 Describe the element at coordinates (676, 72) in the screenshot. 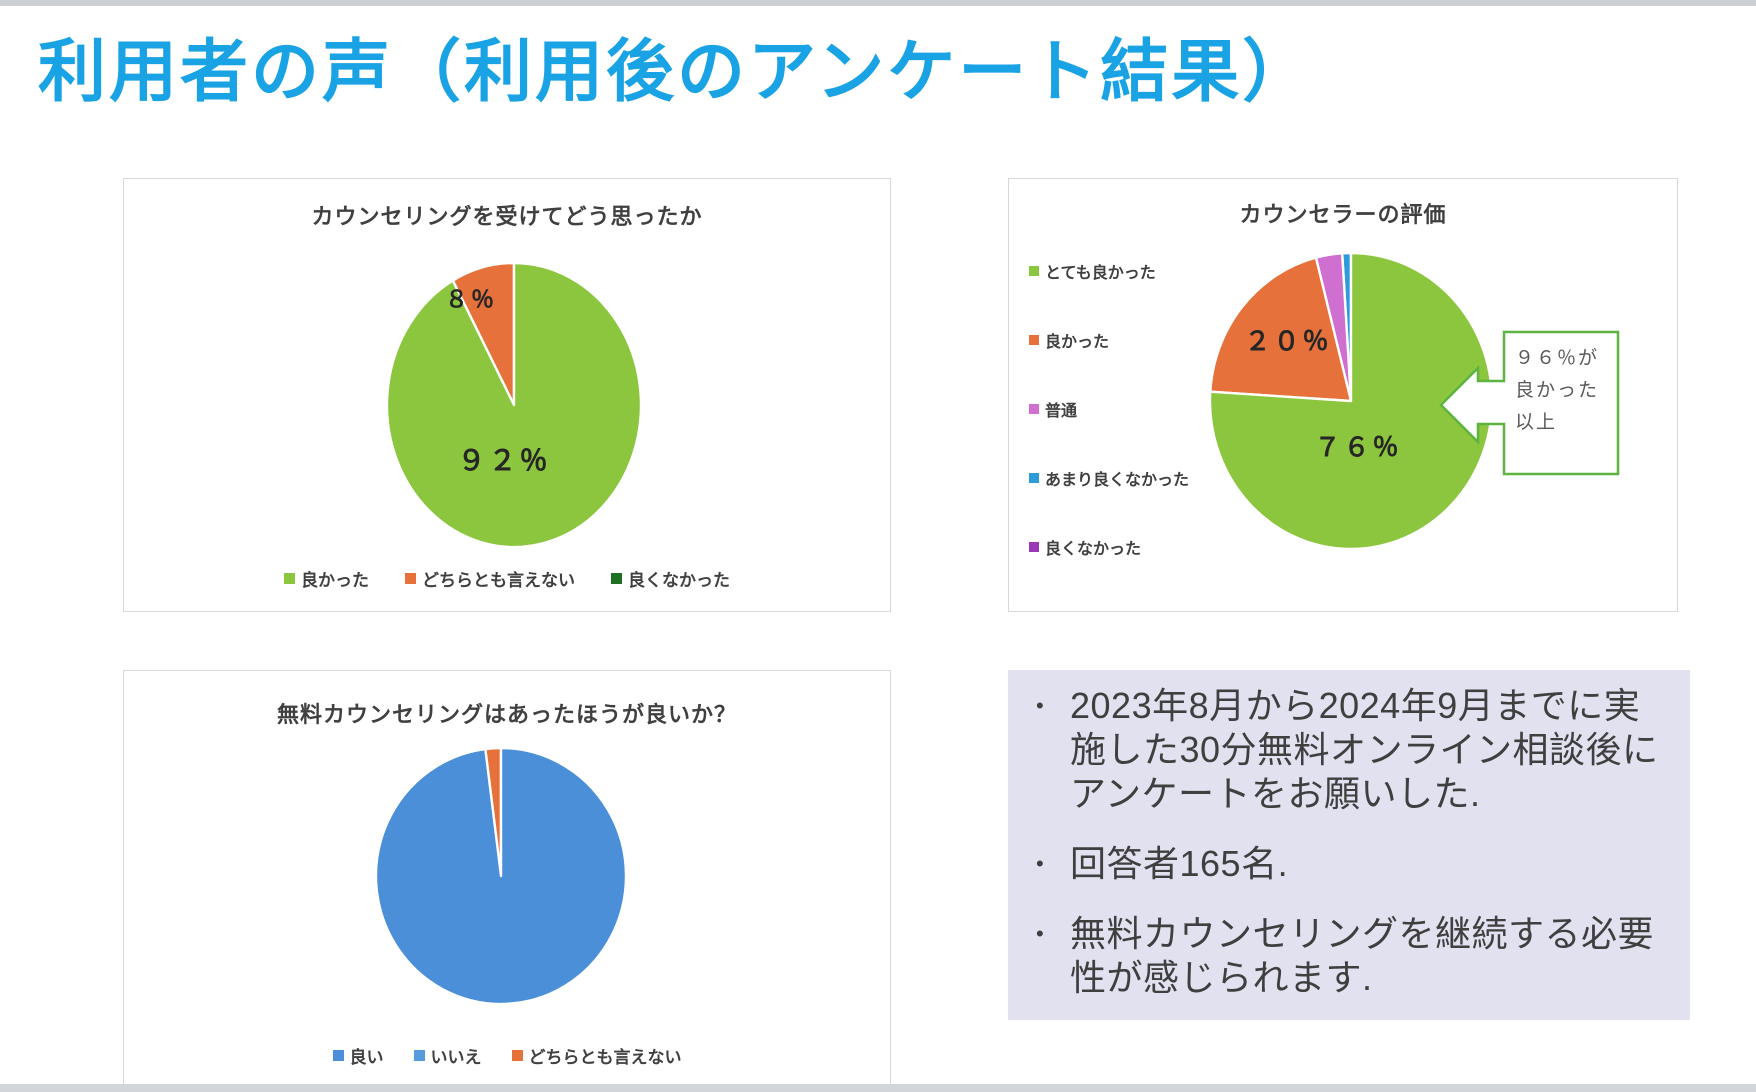

I see `page-title: 利用者の声（利用後のアンケート結果）` at that location.